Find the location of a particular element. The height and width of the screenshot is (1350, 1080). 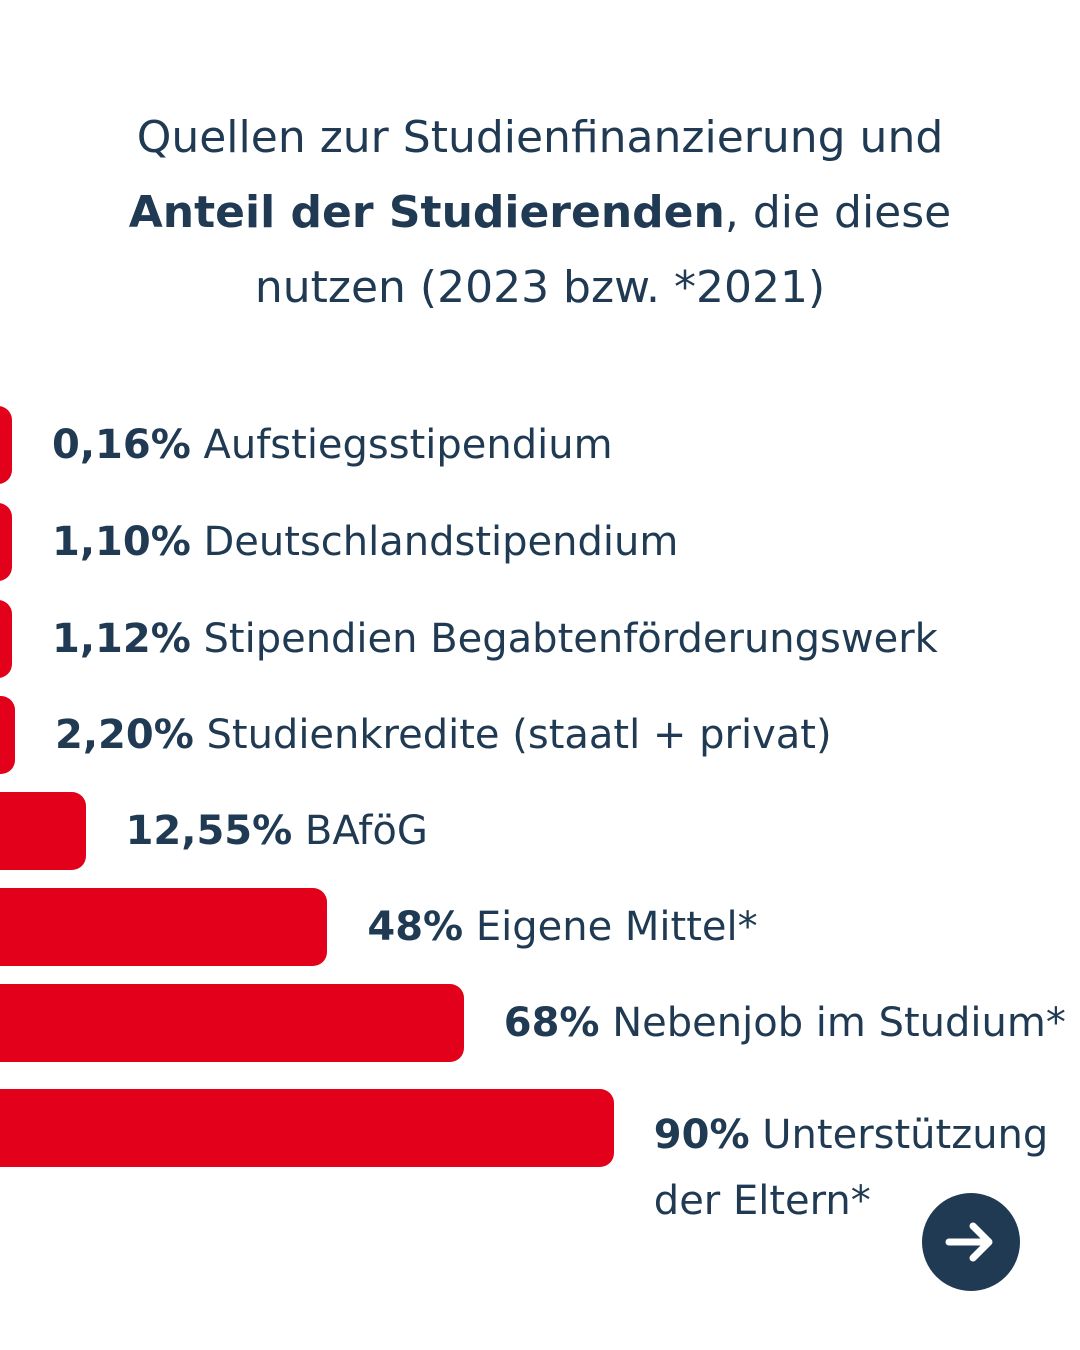

category-label: Aufstiegsstipendium is located at coordinates (408, 445).